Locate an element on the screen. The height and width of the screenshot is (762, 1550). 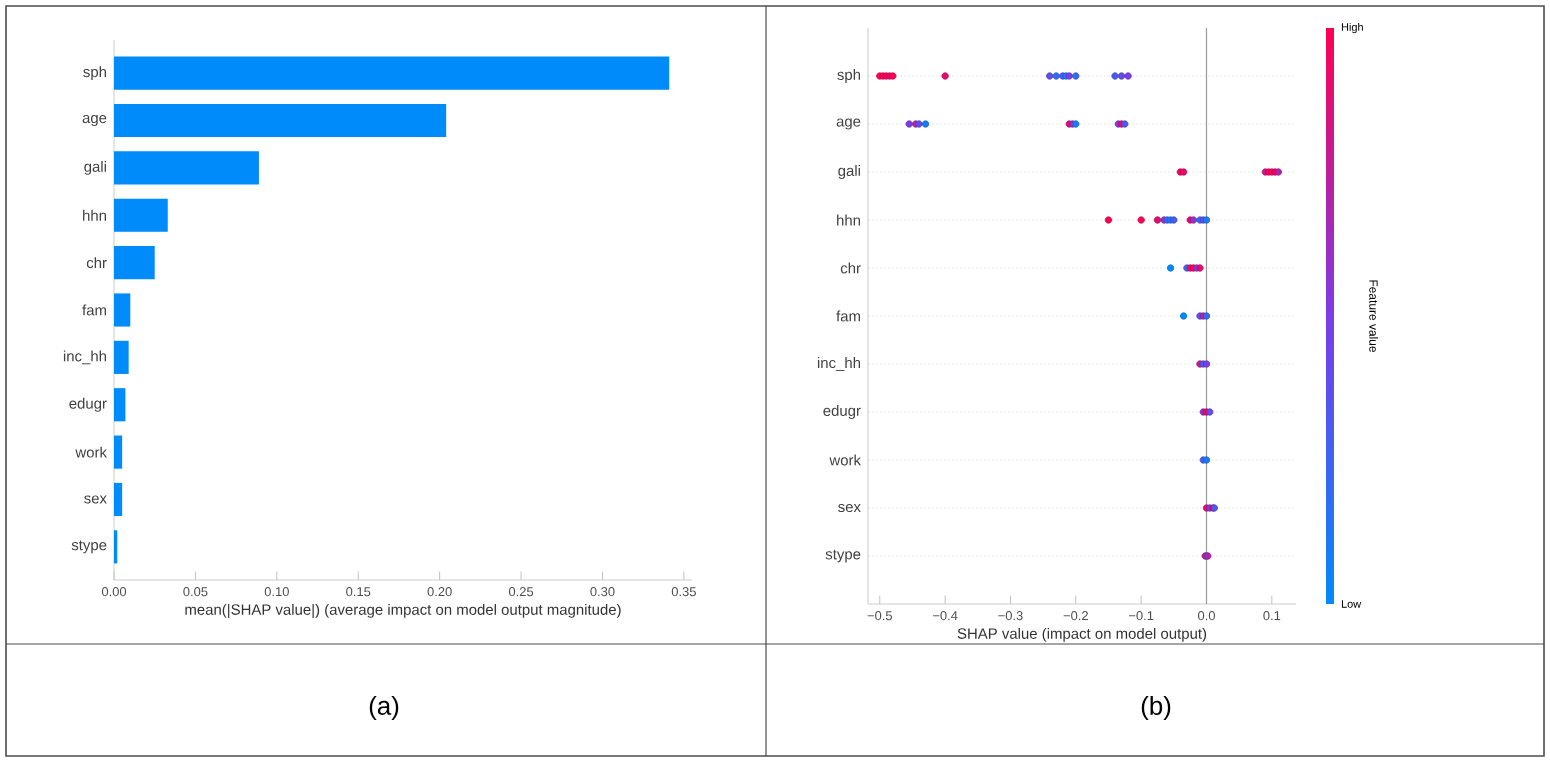
text: (a) is located at coordinates (384, 708).